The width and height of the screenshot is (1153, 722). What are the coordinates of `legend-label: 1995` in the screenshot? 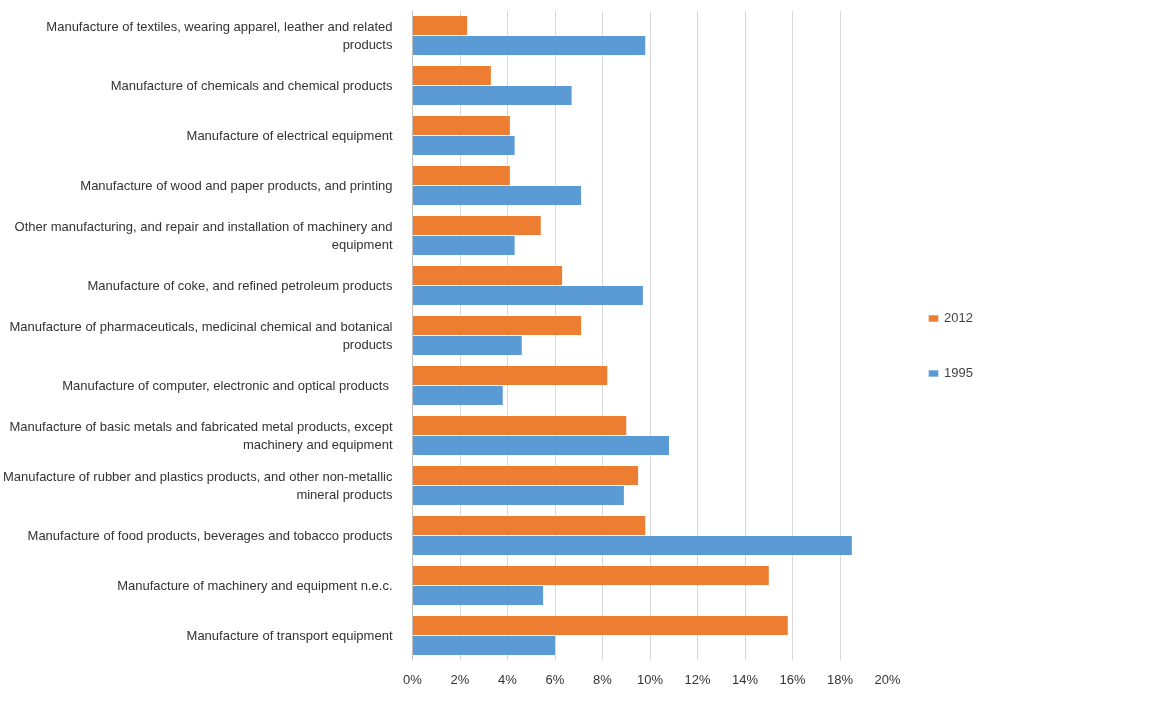 It's located at (958, 372).